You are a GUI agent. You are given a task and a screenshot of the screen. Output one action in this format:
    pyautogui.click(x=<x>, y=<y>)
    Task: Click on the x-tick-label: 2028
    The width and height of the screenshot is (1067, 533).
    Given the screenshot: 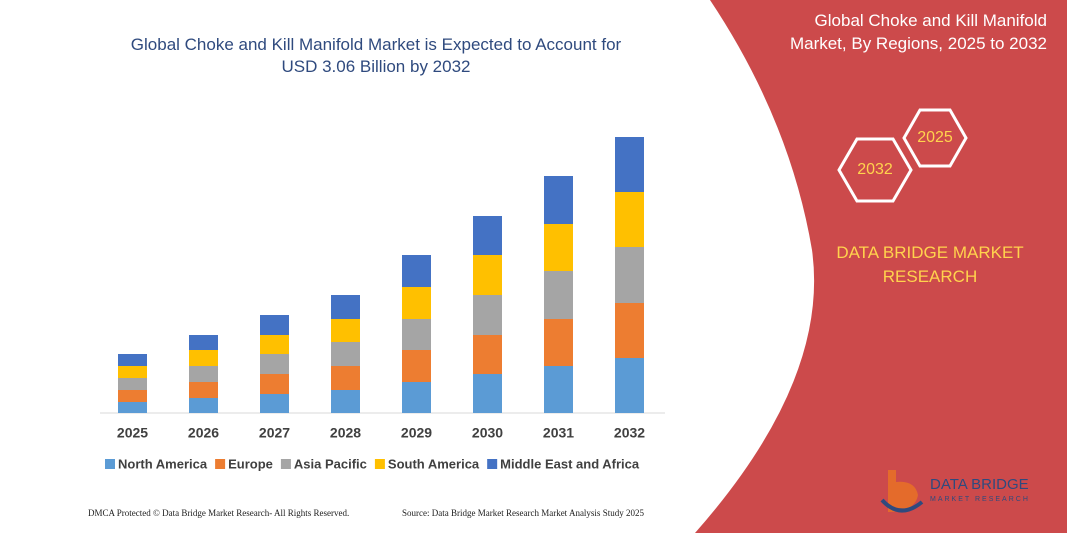 What is the action you would take?
    pyautogui.click(x=345, y=433)
    